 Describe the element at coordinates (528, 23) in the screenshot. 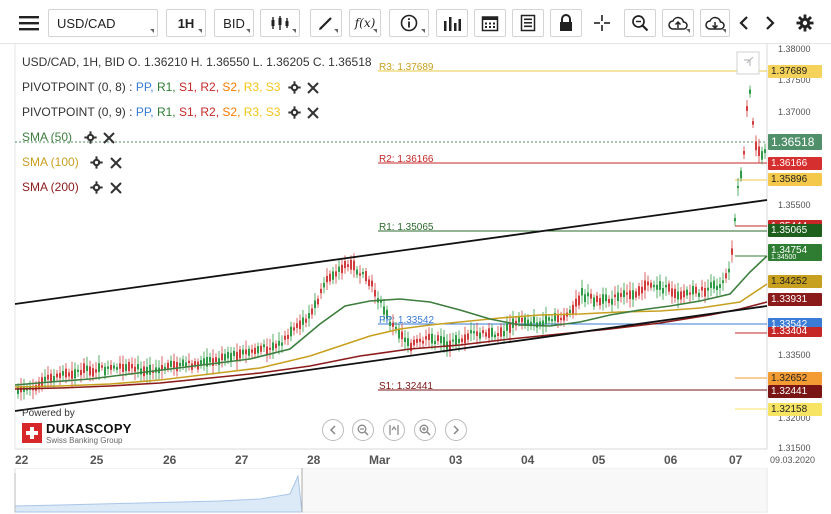

I see `report-button` at that location.